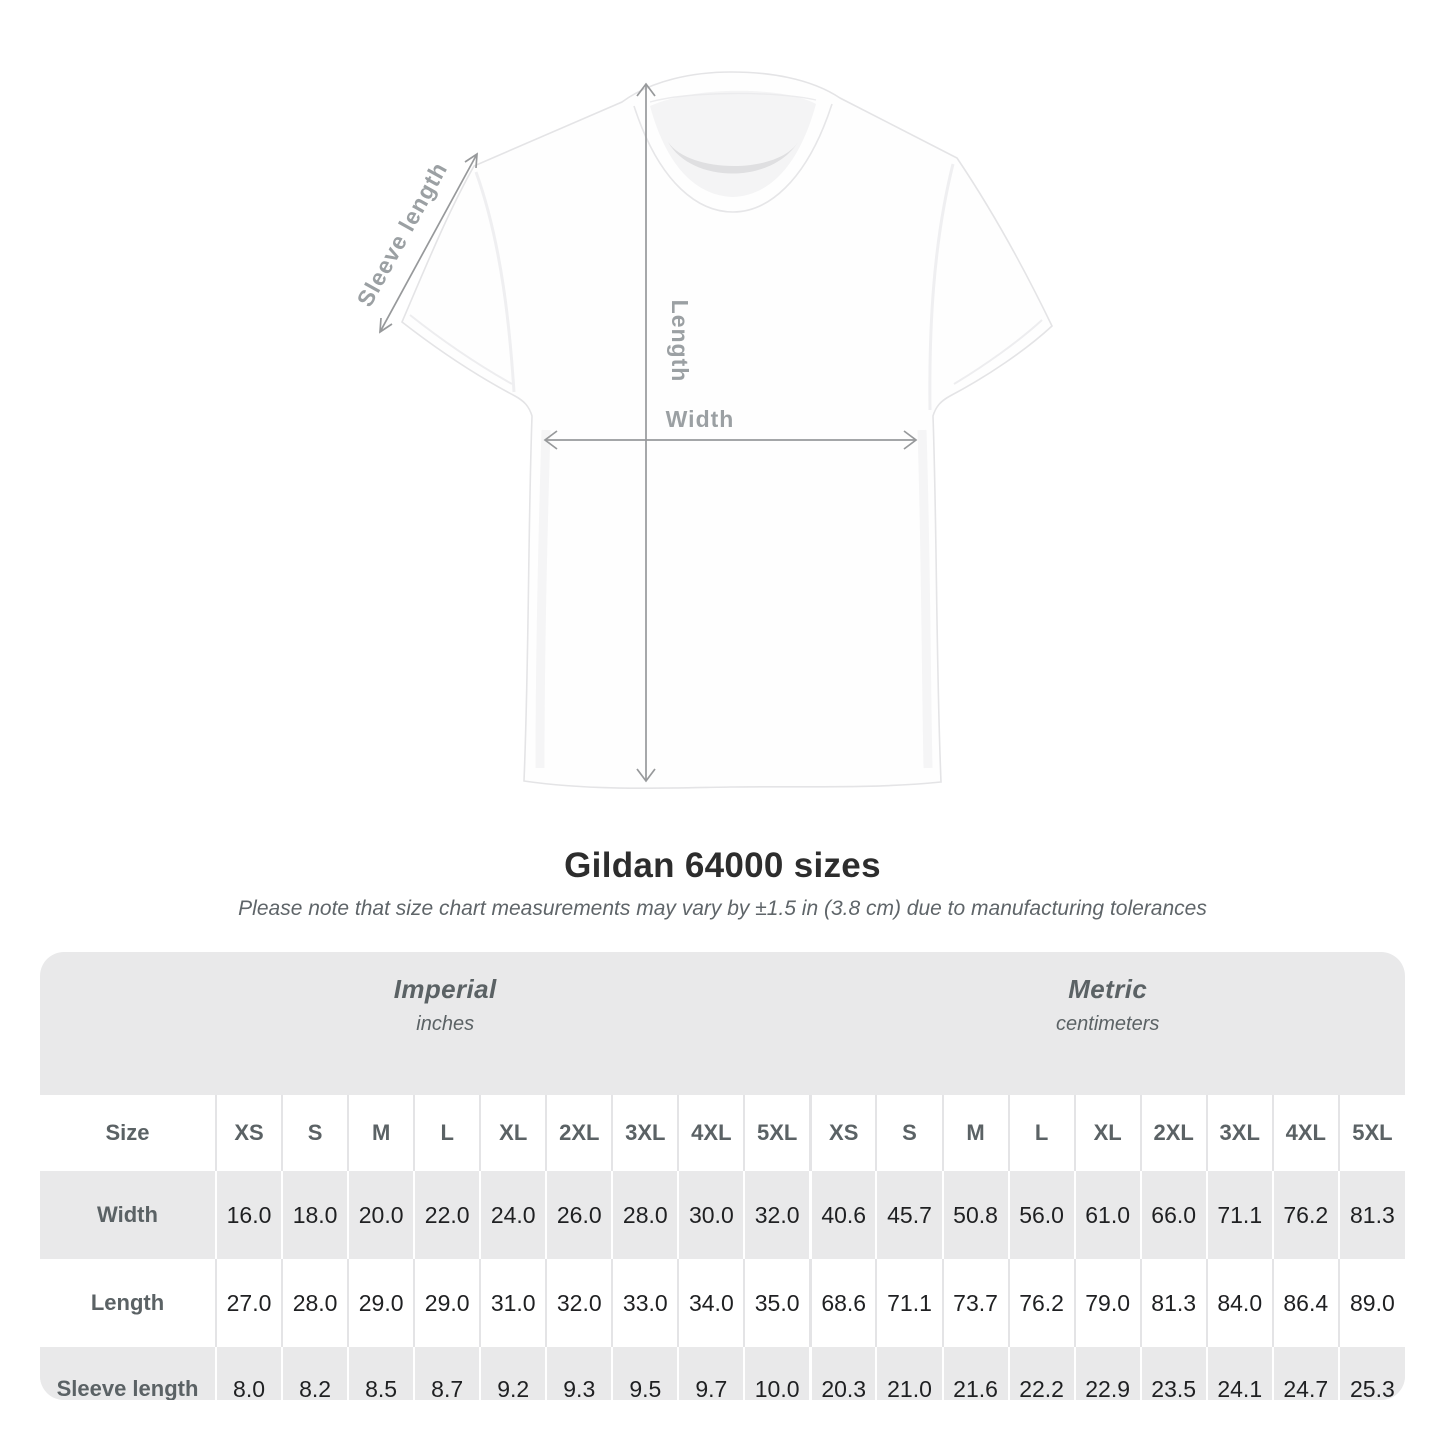  What do you see at coordinates (777, 1373) in the screenshot?
I see `table-cell: 10.0` at bounding box center [777, 1373].